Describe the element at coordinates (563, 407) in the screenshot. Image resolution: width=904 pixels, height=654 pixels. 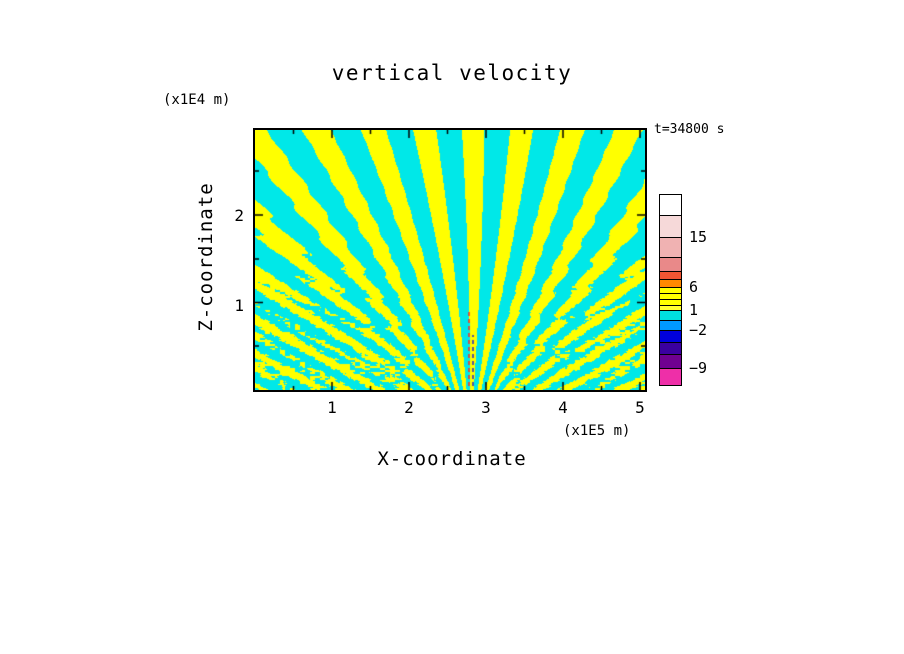
I see `x-tick-label-4: 4` at that location.